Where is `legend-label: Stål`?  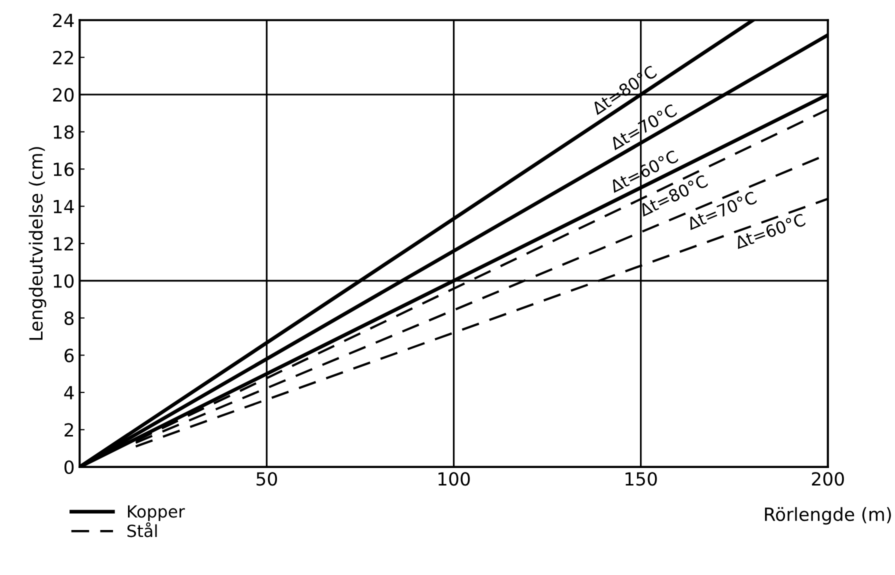
legend-label: Stål is located at coordinates (142, 530).